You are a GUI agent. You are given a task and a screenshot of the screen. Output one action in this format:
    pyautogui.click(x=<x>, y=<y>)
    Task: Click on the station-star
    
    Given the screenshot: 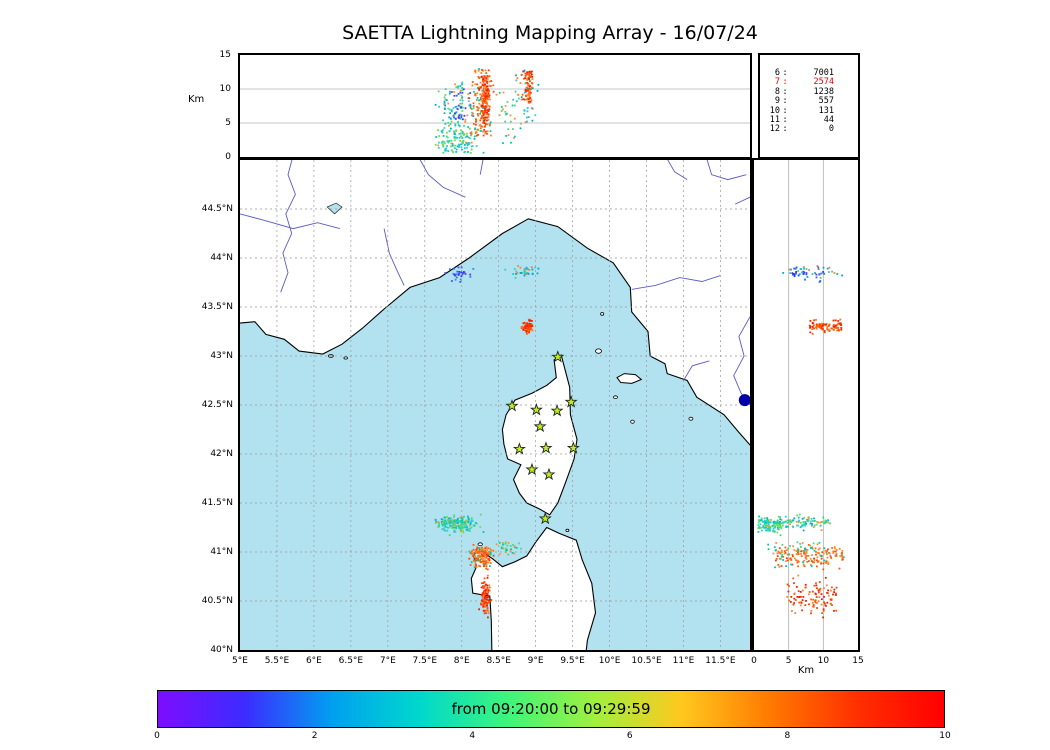 What is the action you would take?
    pyautogui.click(x=512, y=405)
    